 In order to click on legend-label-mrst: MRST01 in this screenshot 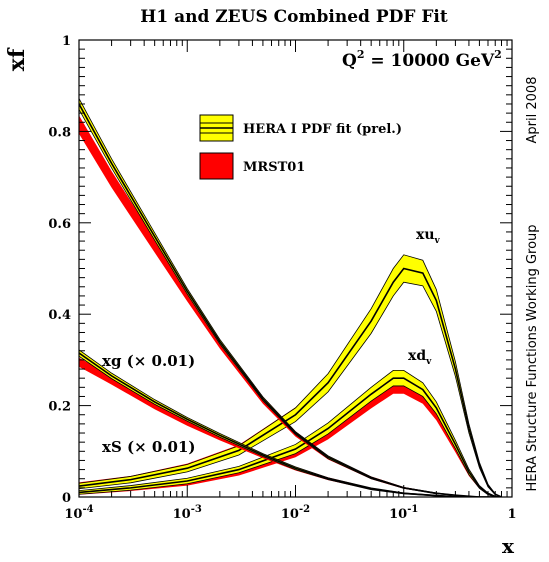, I will do `click(274, 167)`.